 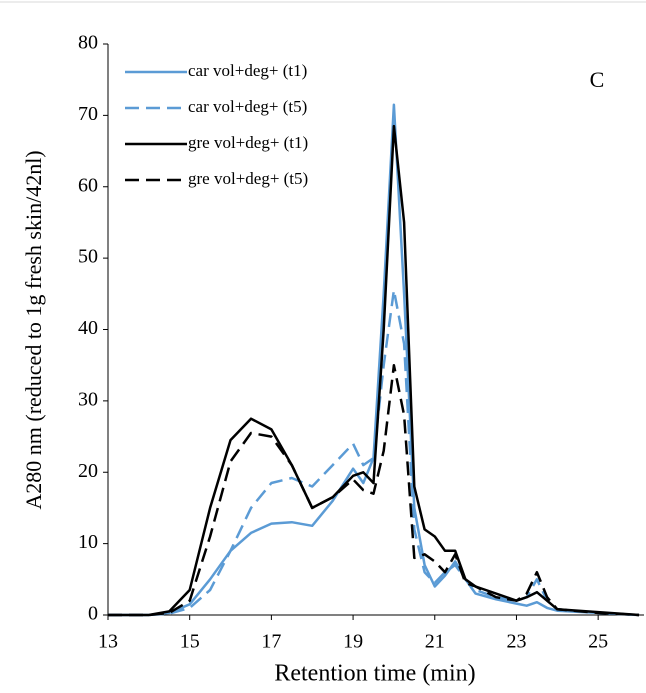 I want to click on y-tick-label: 70, so click(x=88, y=114).